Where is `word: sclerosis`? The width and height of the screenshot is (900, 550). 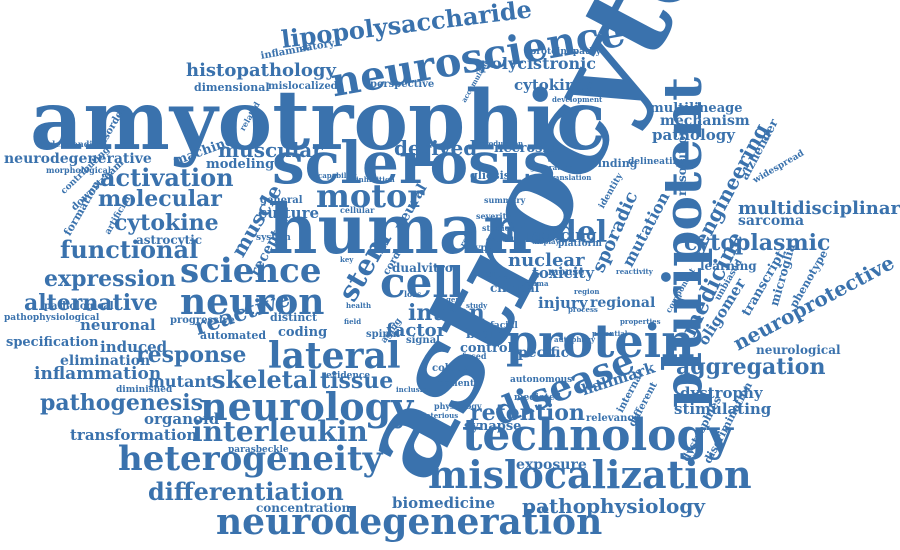
word: sclerosis is located at coordinates (414, 163).